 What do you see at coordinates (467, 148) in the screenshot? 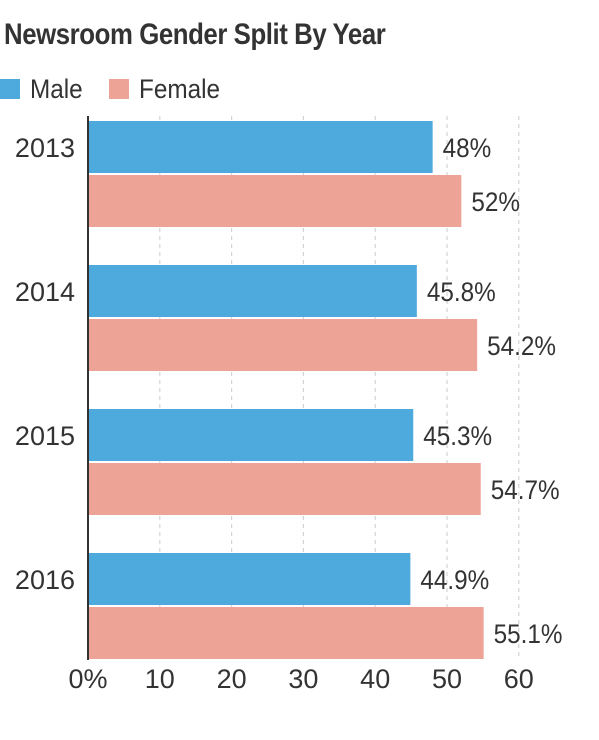
I see `data-label: 48%` at bounding box center [467, 148].